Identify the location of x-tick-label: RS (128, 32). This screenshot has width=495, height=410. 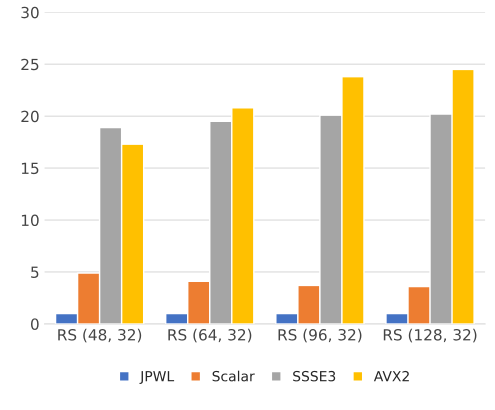
(430, 335).